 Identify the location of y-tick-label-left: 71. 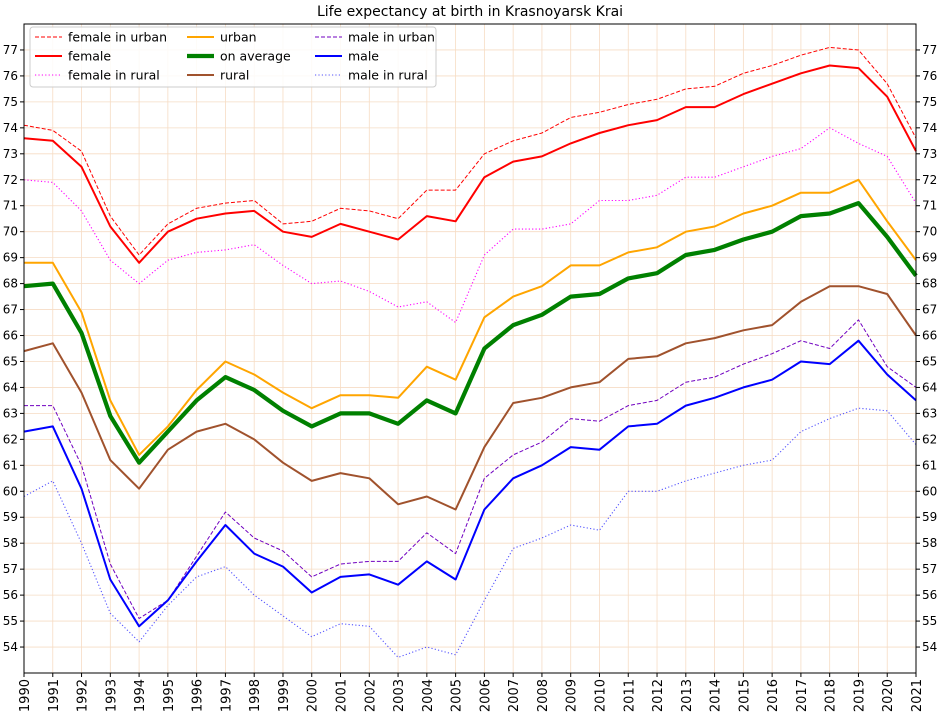
(10, 206).